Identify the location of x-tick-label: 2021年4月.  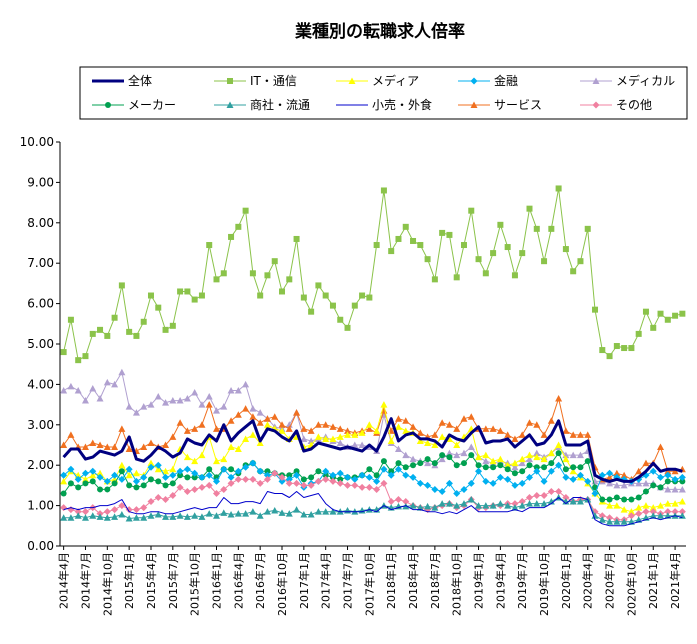
(675, 580).